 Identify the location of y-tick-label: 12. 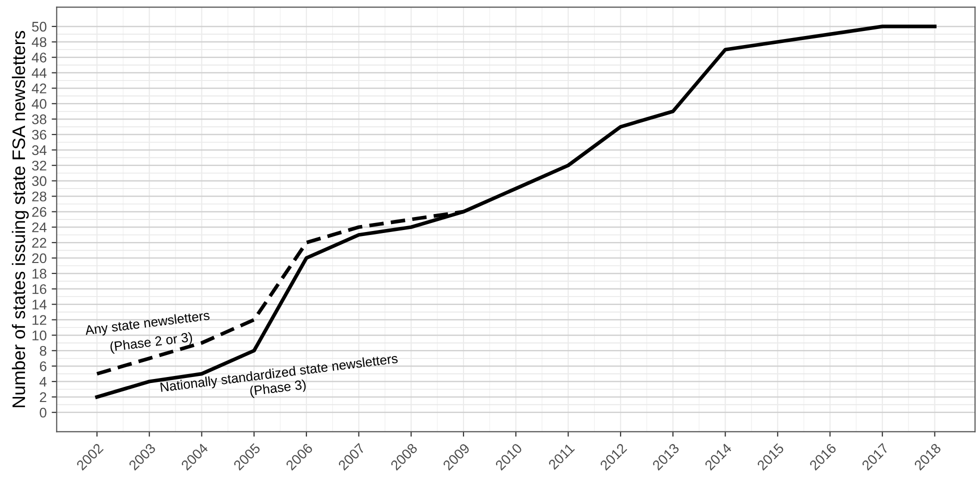
(39, 320).